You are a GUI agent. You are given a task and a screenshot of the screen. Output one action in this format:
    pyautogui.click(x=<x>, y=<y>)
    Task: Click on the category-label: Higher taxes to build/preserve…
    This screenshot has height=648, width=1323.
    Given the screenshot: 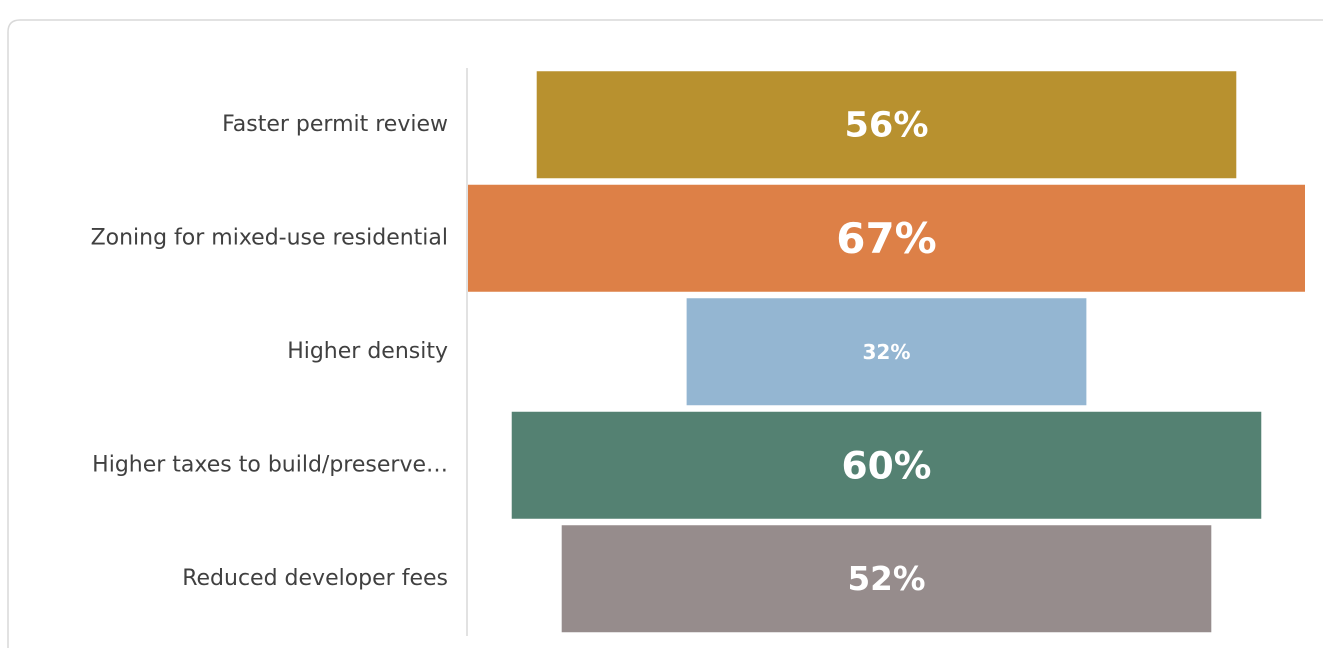 What is the action you would take?
    pyautogui.click(x=270, y=464)
    